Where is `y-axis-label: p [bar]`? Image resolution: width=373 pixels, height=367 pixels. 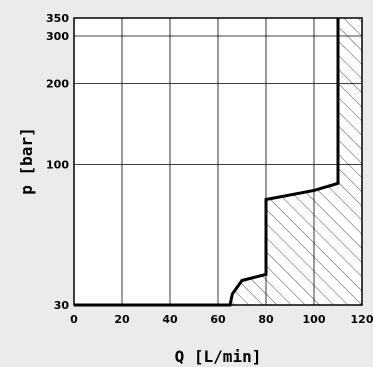 y-axis-label: p [bar] is located at coordinates (26, 160).